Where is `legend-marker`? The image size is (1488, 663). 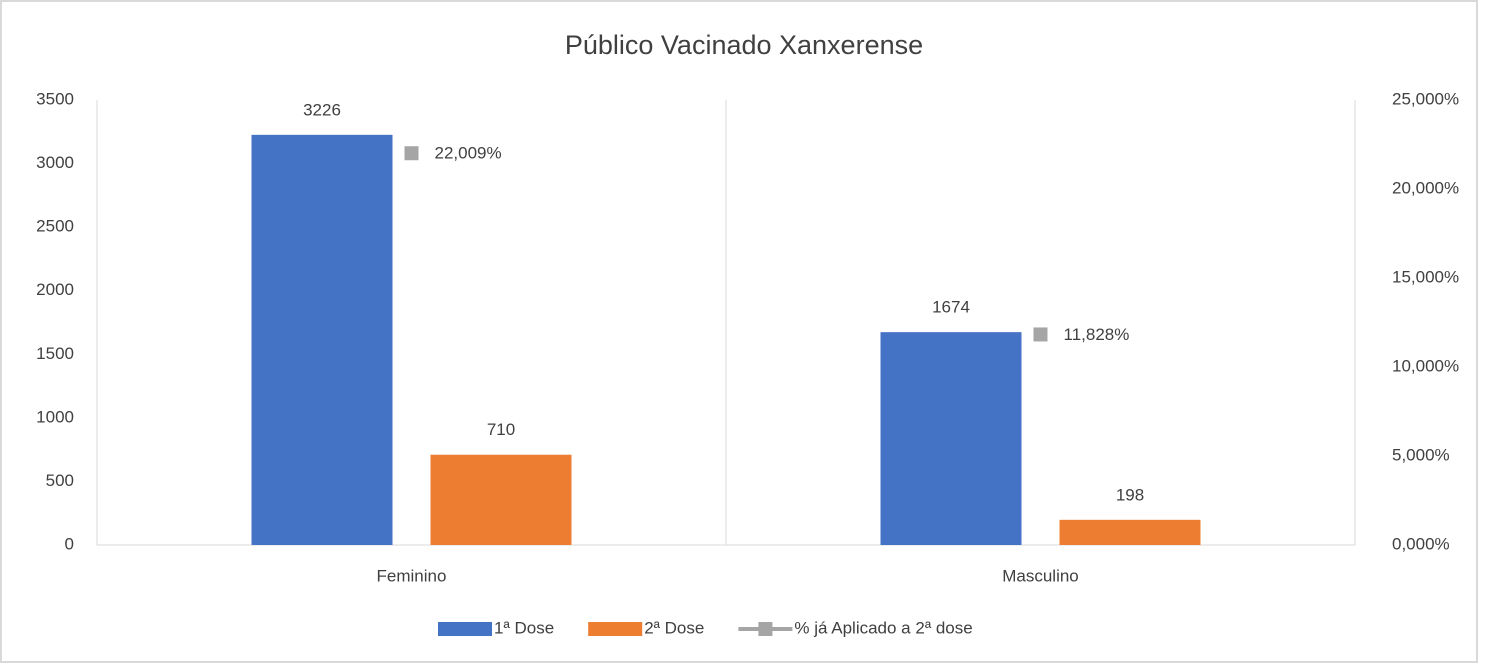
legend-marker is located at coordinates (765, 629).